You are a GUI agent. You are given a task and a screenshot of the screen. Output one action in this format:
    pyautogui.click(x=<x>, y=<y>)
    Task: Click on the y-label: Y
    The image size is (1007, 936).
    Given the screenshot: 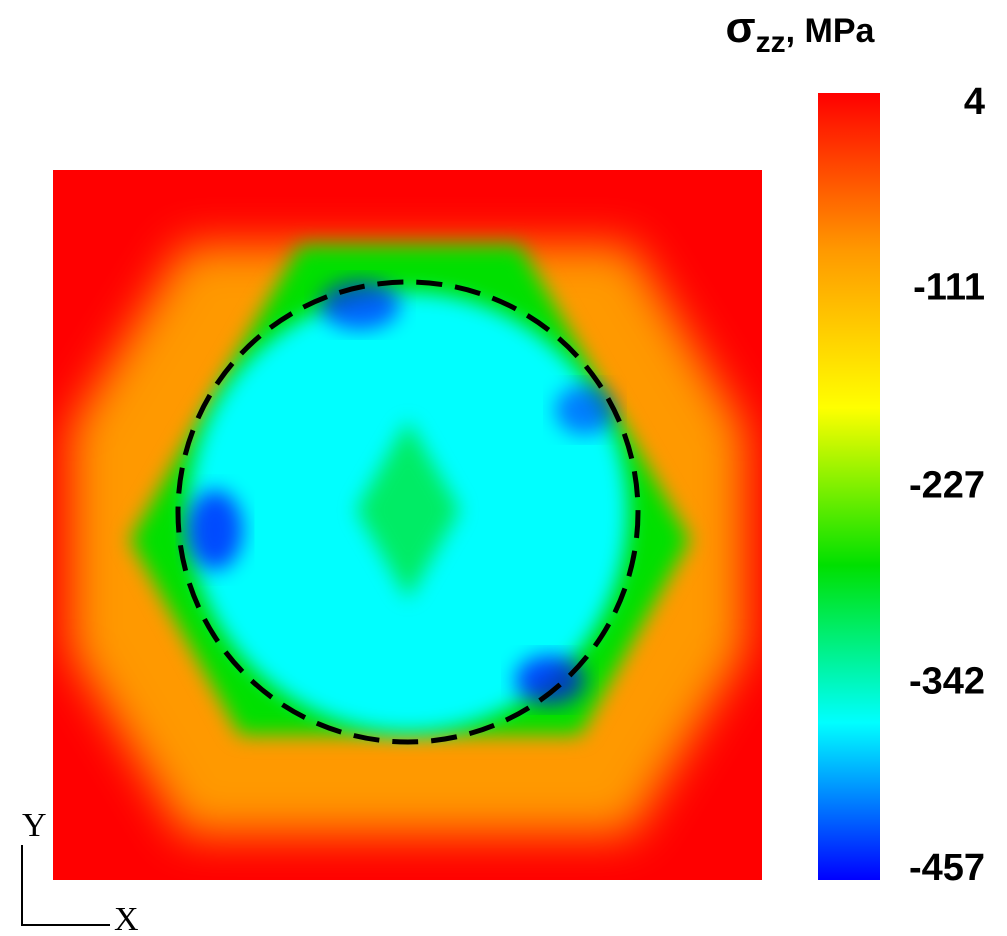 What is the action you would take?
    pyautogui.click(x=34, y=825)
    